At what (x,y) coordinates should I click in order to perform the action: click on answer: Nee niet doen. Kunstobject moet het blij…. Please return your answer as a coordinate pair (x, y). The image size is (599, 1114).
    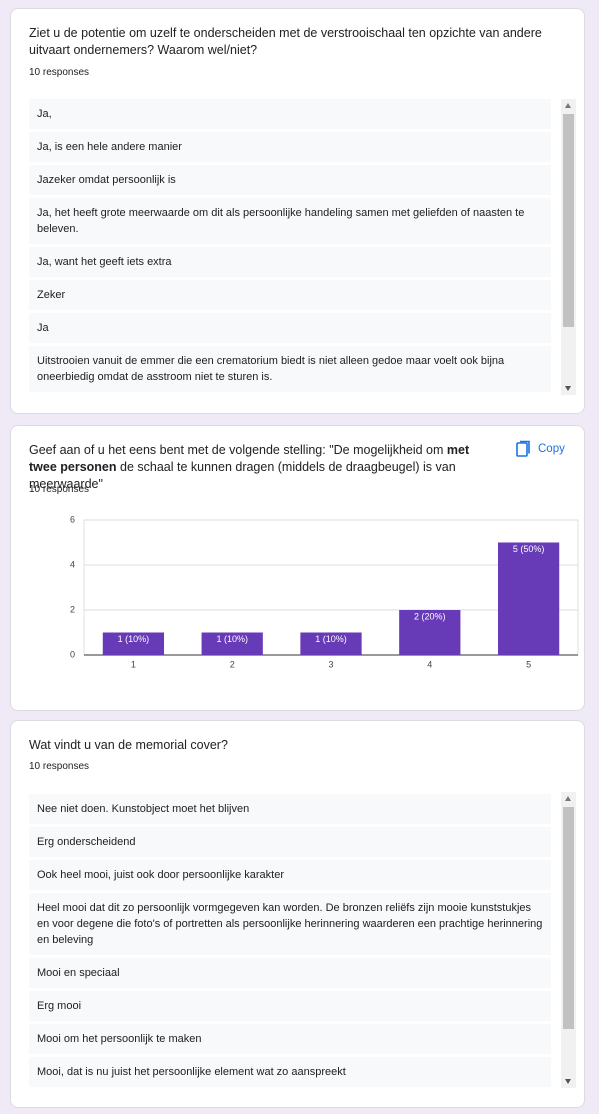
    Looking at the image, I should click on (290, 809).